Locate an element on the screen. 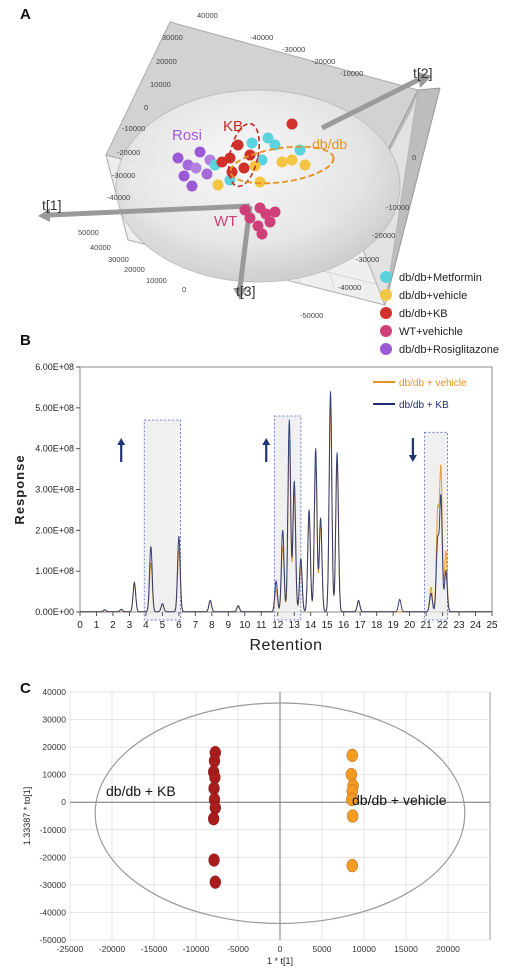  y-tick-label: 5.00E+08 is located at coordinates (54, 408).